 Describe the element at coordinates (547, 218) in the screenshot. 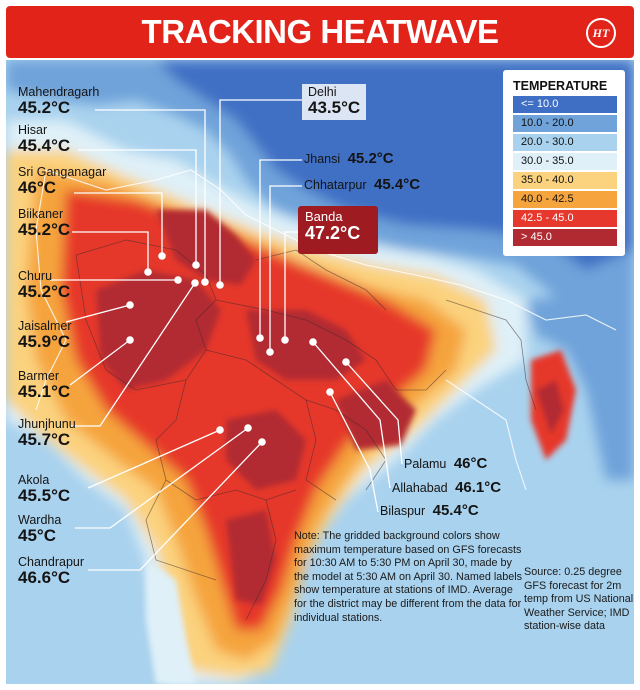

I see `legend-bin-label: 42.5 - 45.0` at that location.